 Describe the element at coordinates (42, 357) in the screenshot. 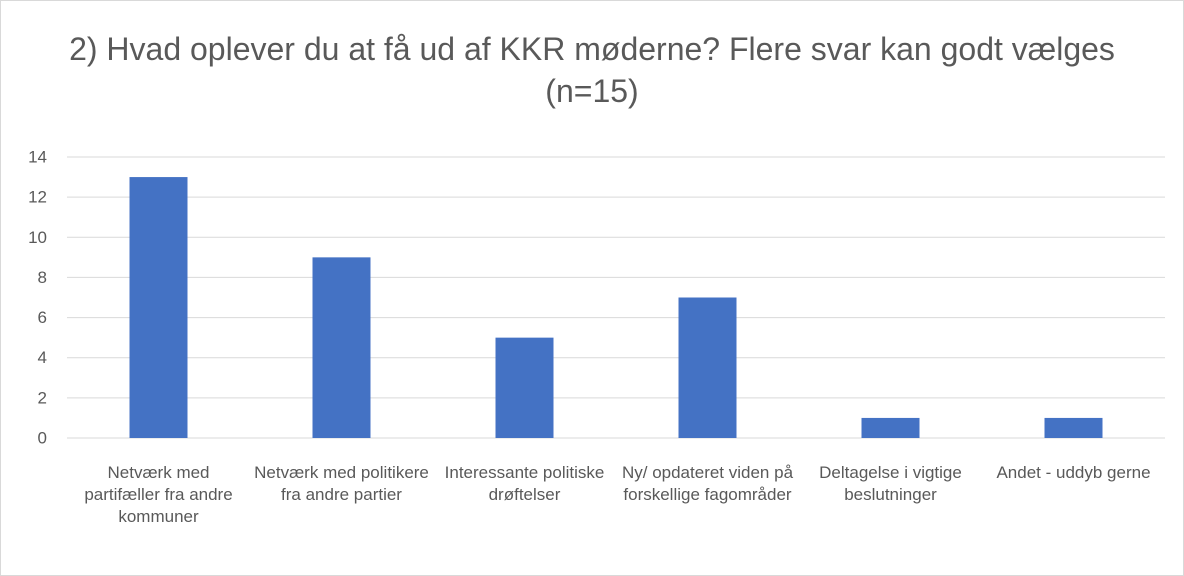

I see `y-tick-label: 4` at that location.